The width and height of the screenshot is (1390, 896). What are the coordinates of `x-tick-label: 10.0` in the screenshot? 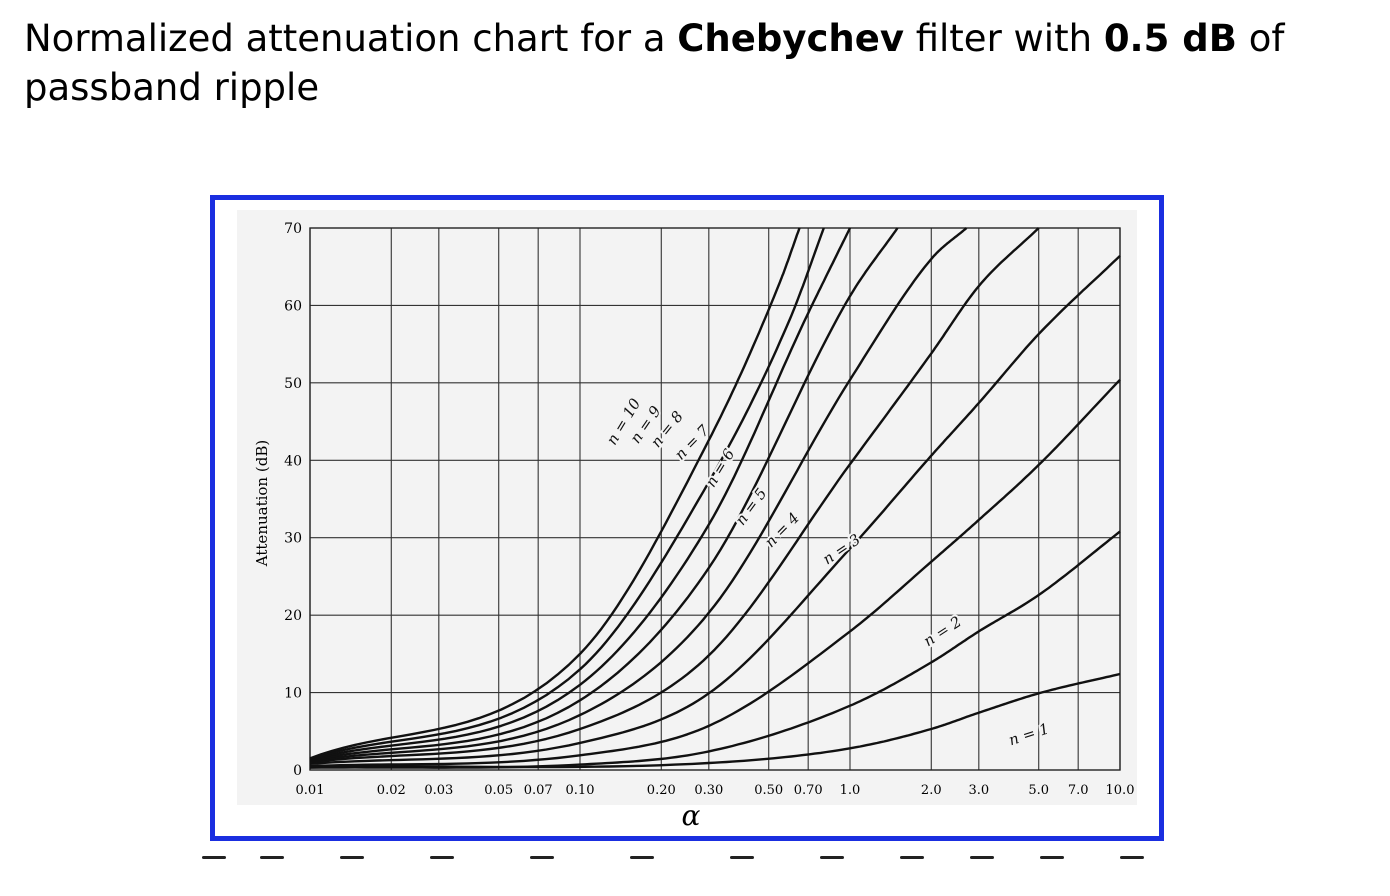 It's located at (1120, 790).